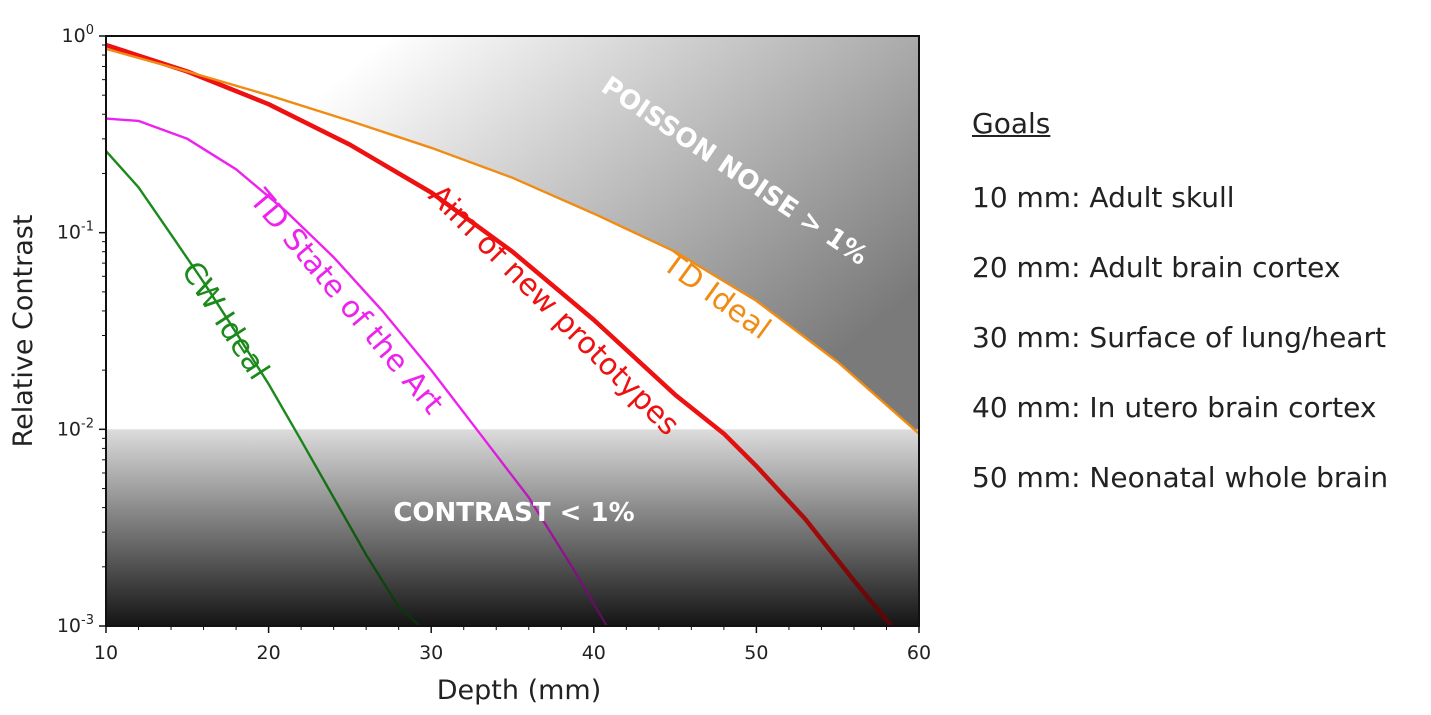  Describe the element at coordinates (23, 331) in the screenshot. I see `y-axis-title: Relative Contrast` at that location.